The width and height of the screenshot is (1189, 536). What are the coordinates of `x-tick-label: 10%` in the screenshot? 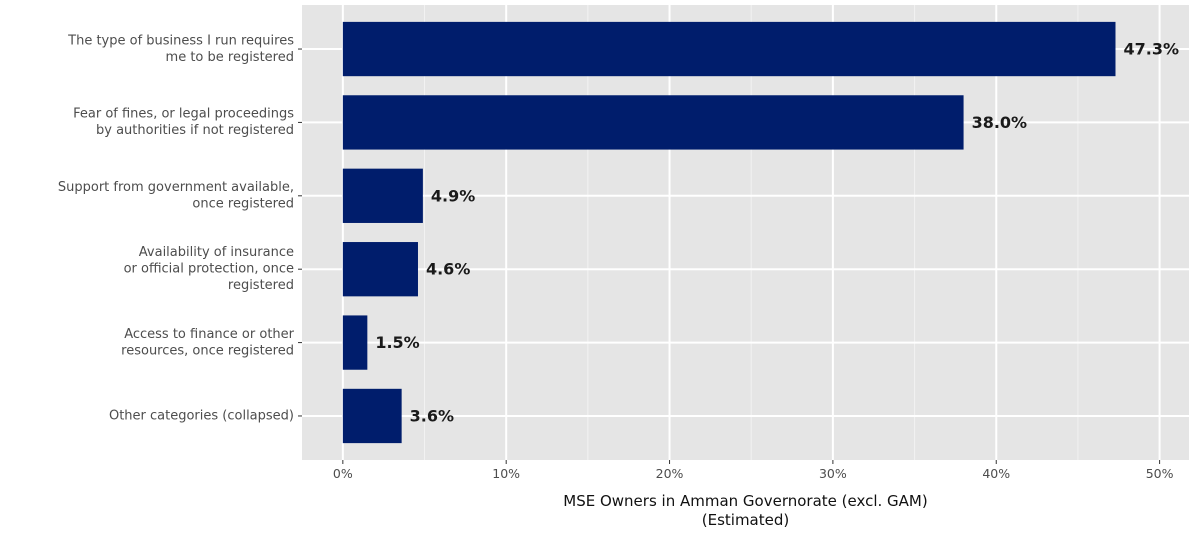 It's located at (506, 473).